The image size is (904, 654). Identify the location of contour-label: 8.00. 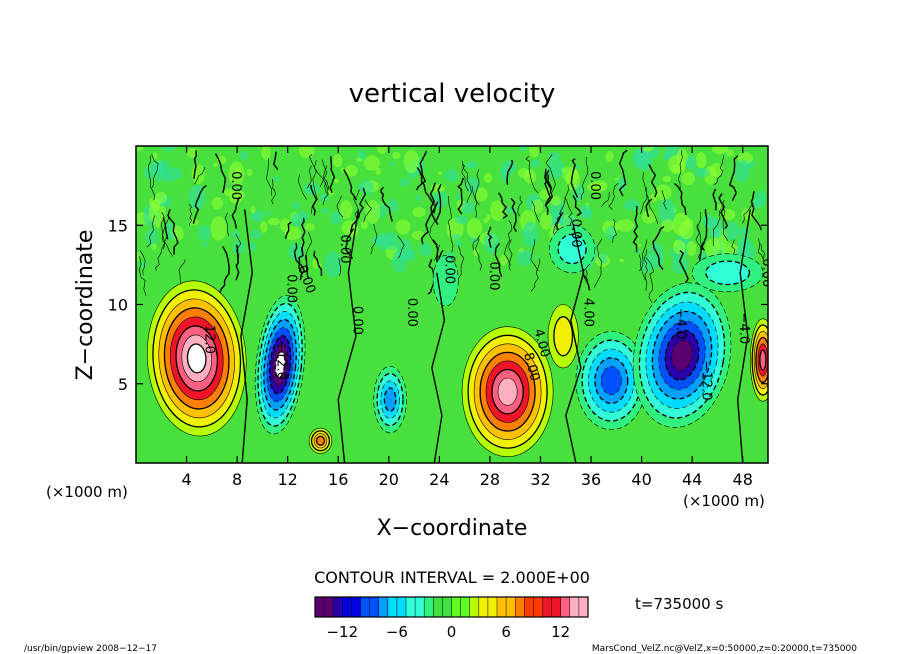
(531, 367).